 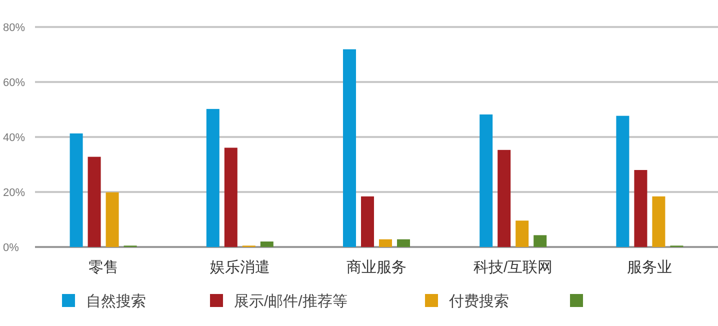 I want to click on legend-label: 展示/邮件/推荐等, so click(x=291, y=301).